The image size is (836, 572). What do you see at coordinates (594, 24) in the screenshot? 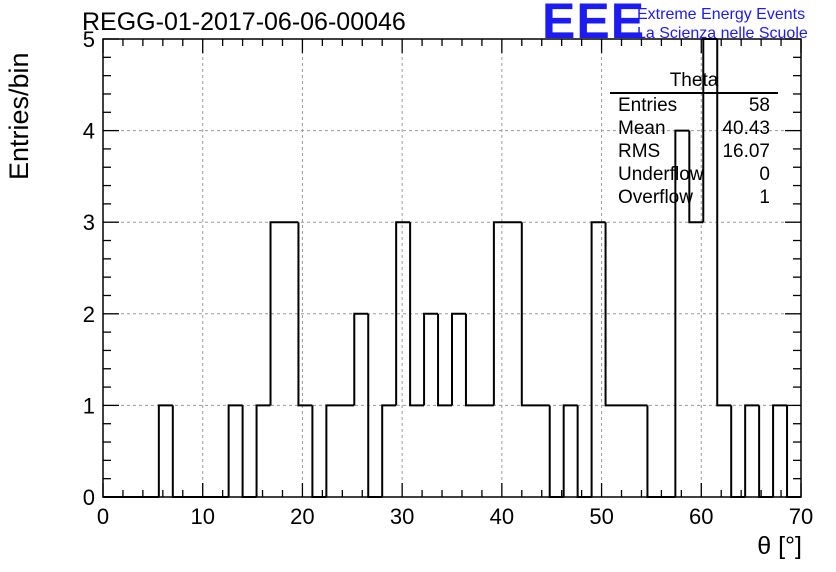
I see `logo-letters: EEE` at bounding box center [594, 24].